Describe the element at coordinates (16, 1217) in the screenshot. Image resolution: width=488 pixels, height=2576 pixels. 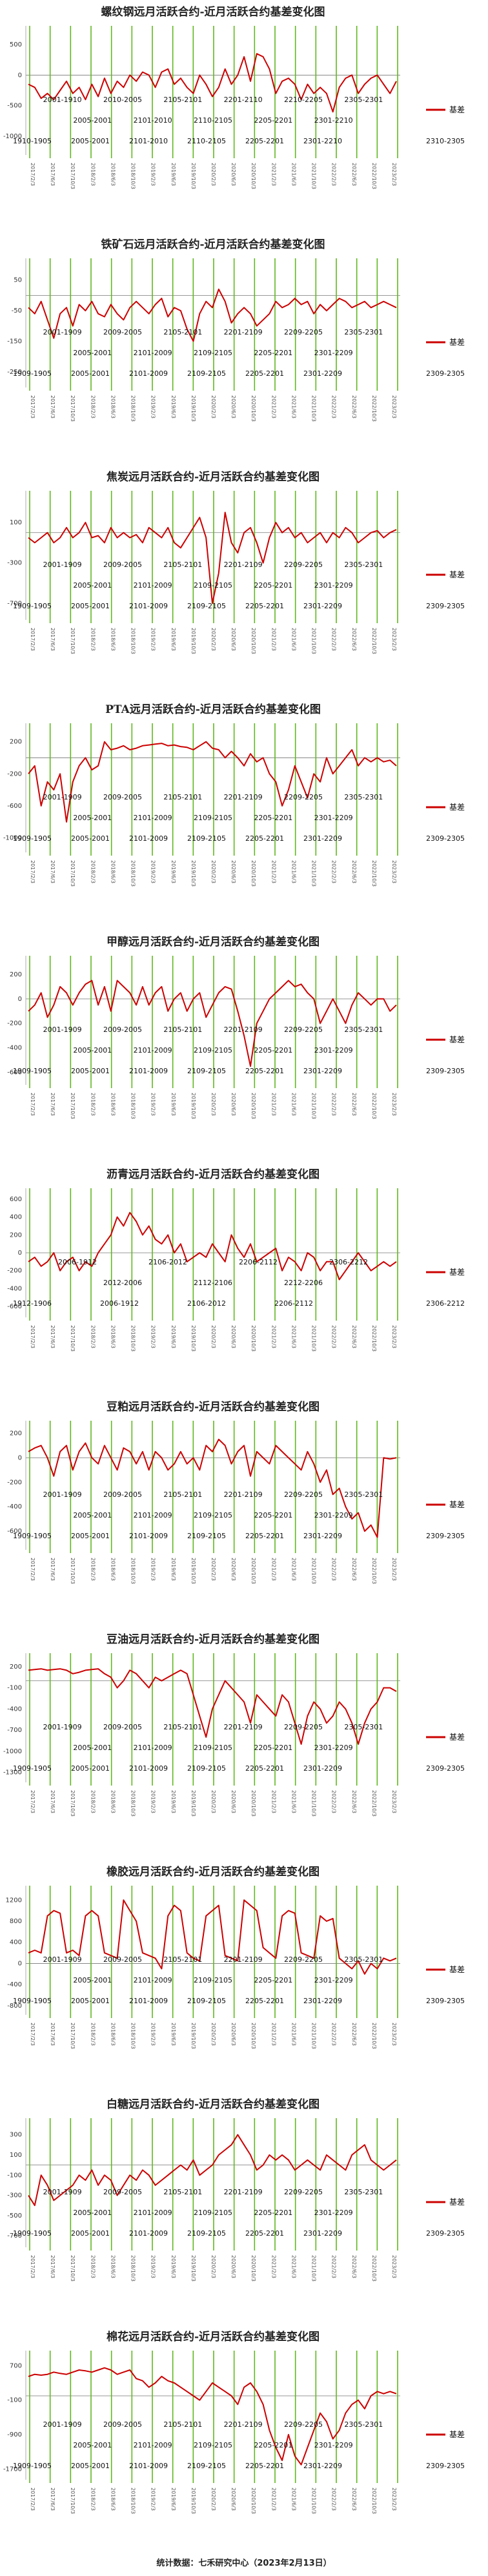
I see `y-tick-label: 400` at that location.